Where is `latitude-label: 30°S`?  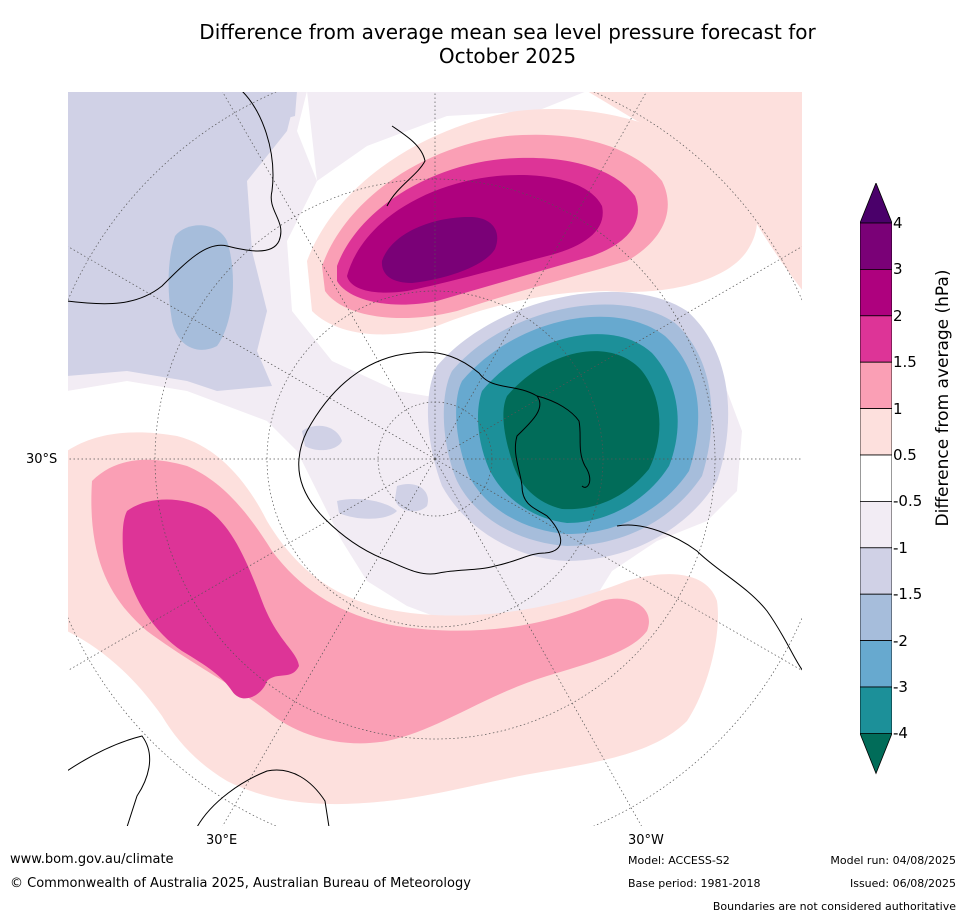 latitude-label: 30°S is located at coordinates (42, 459).